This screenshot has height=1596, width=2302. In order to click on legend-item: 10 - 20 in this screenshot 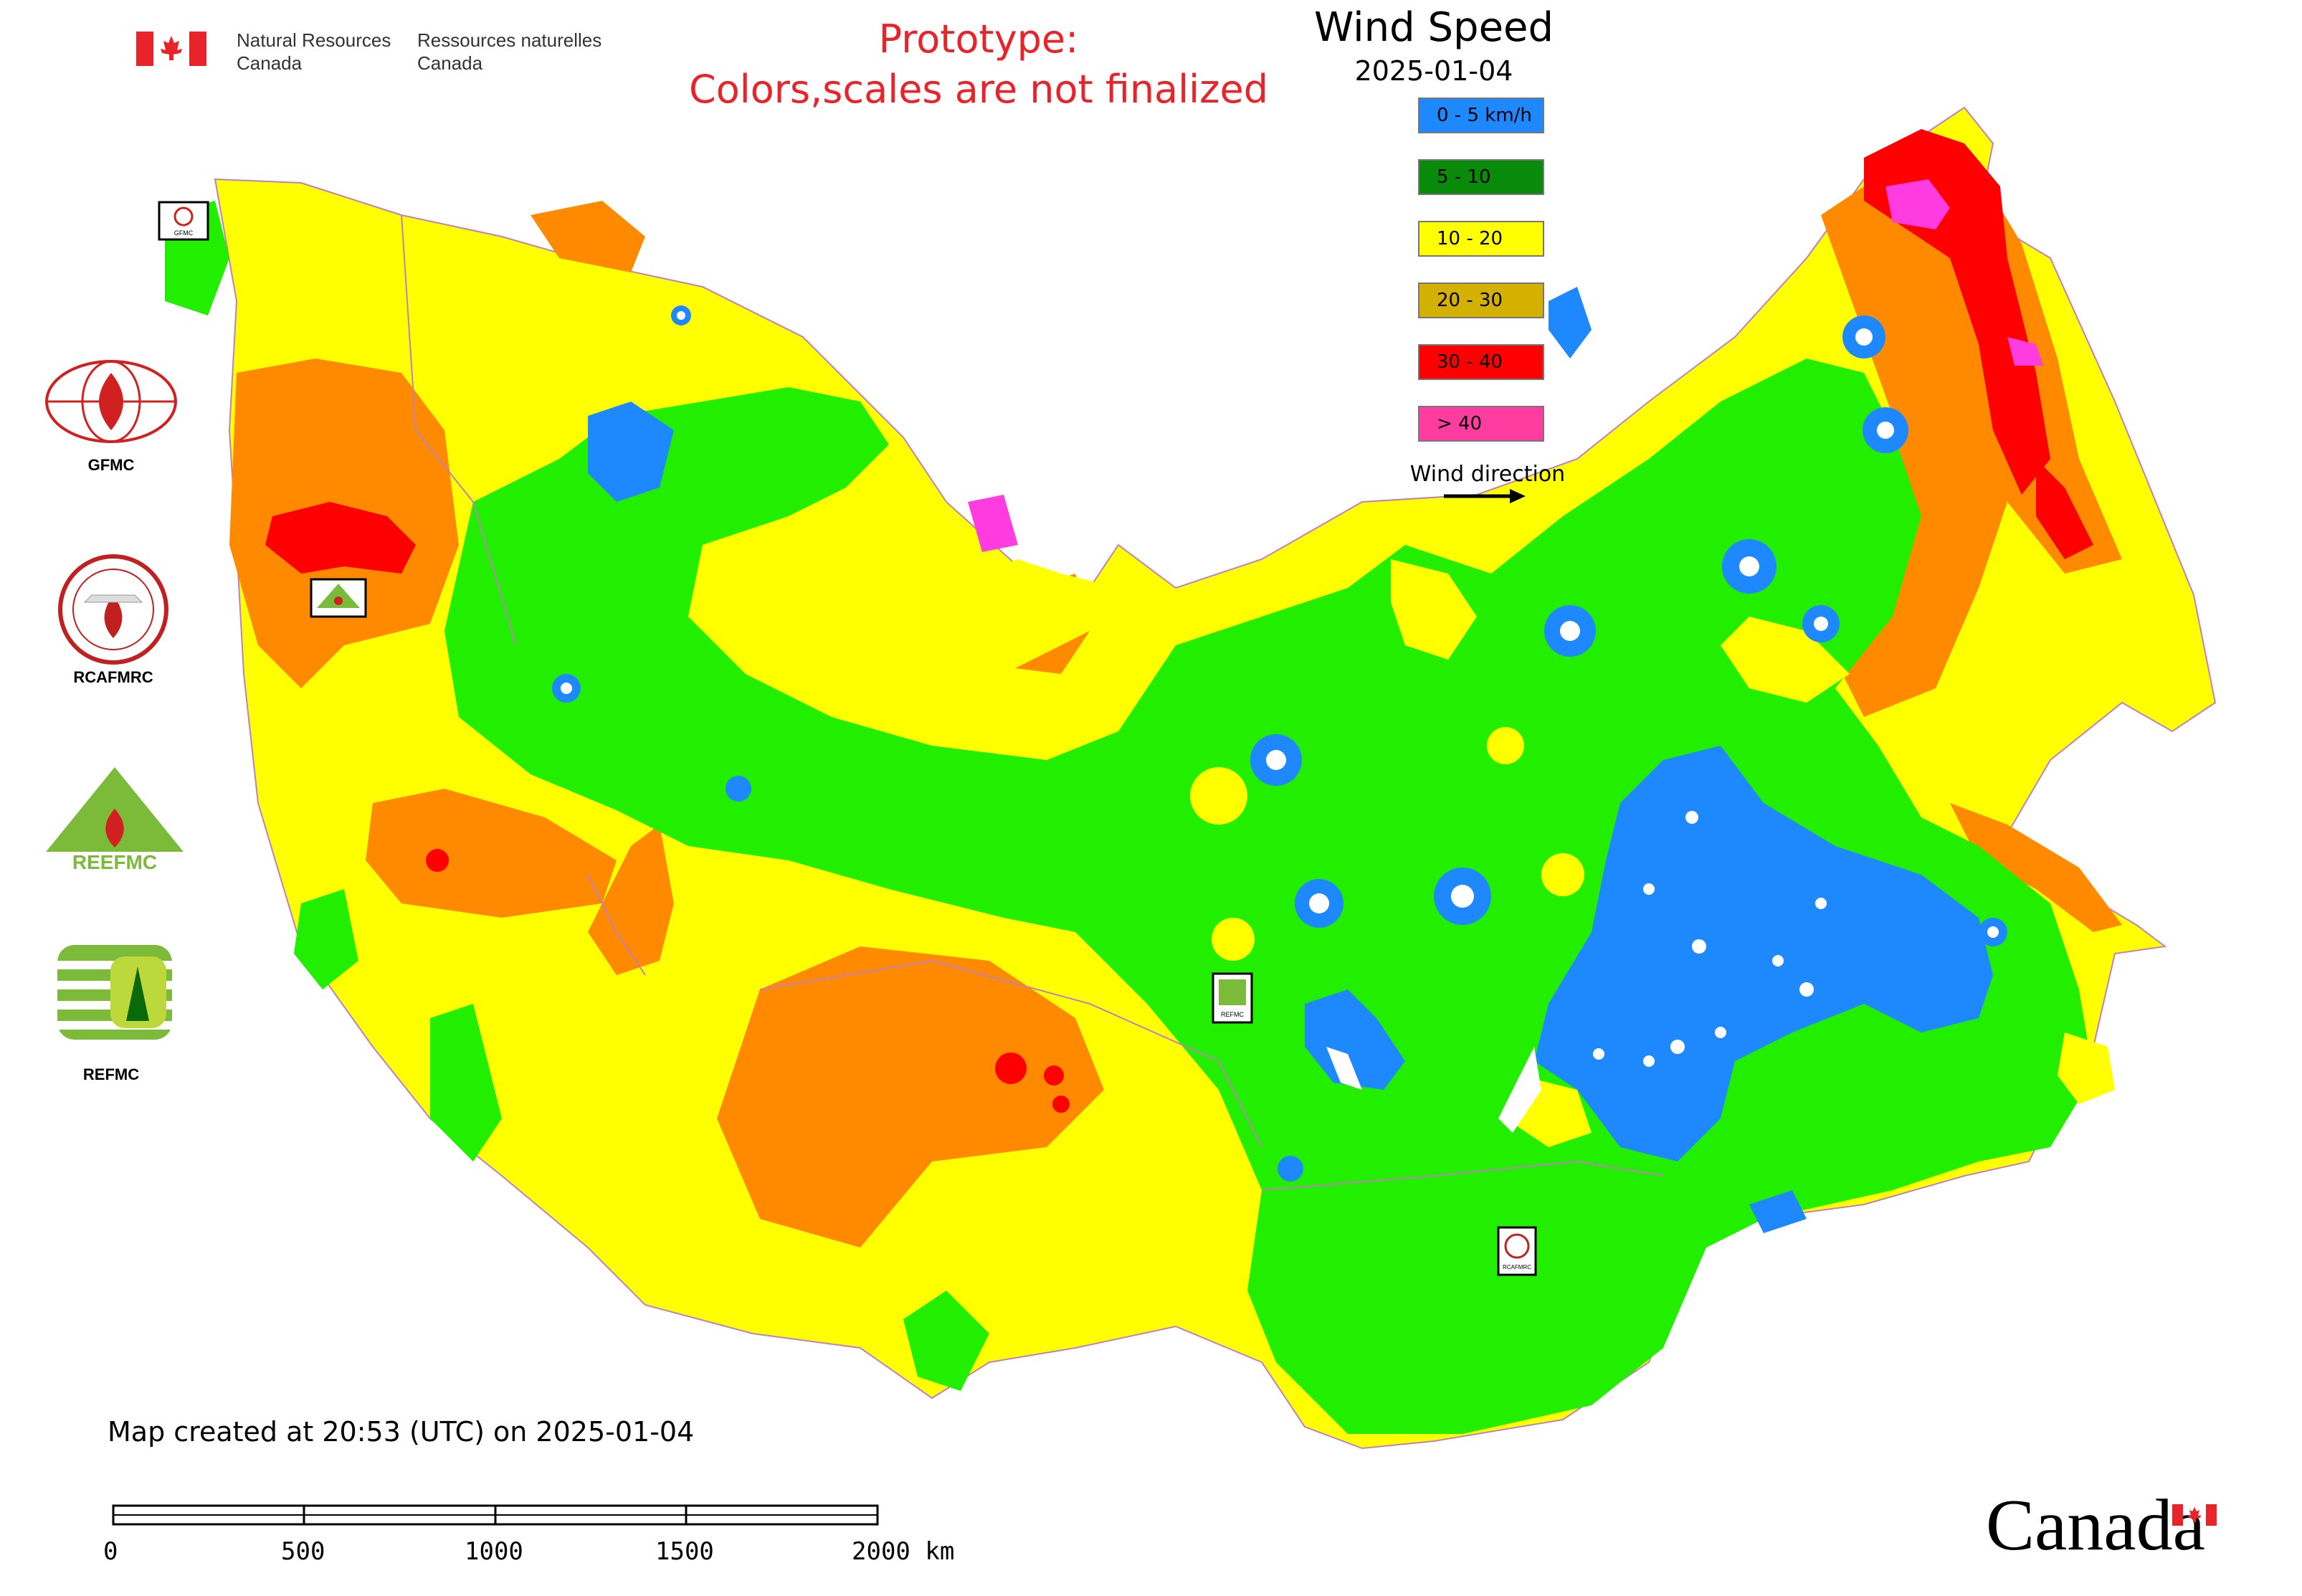, I will do `click(1481, 239)`.